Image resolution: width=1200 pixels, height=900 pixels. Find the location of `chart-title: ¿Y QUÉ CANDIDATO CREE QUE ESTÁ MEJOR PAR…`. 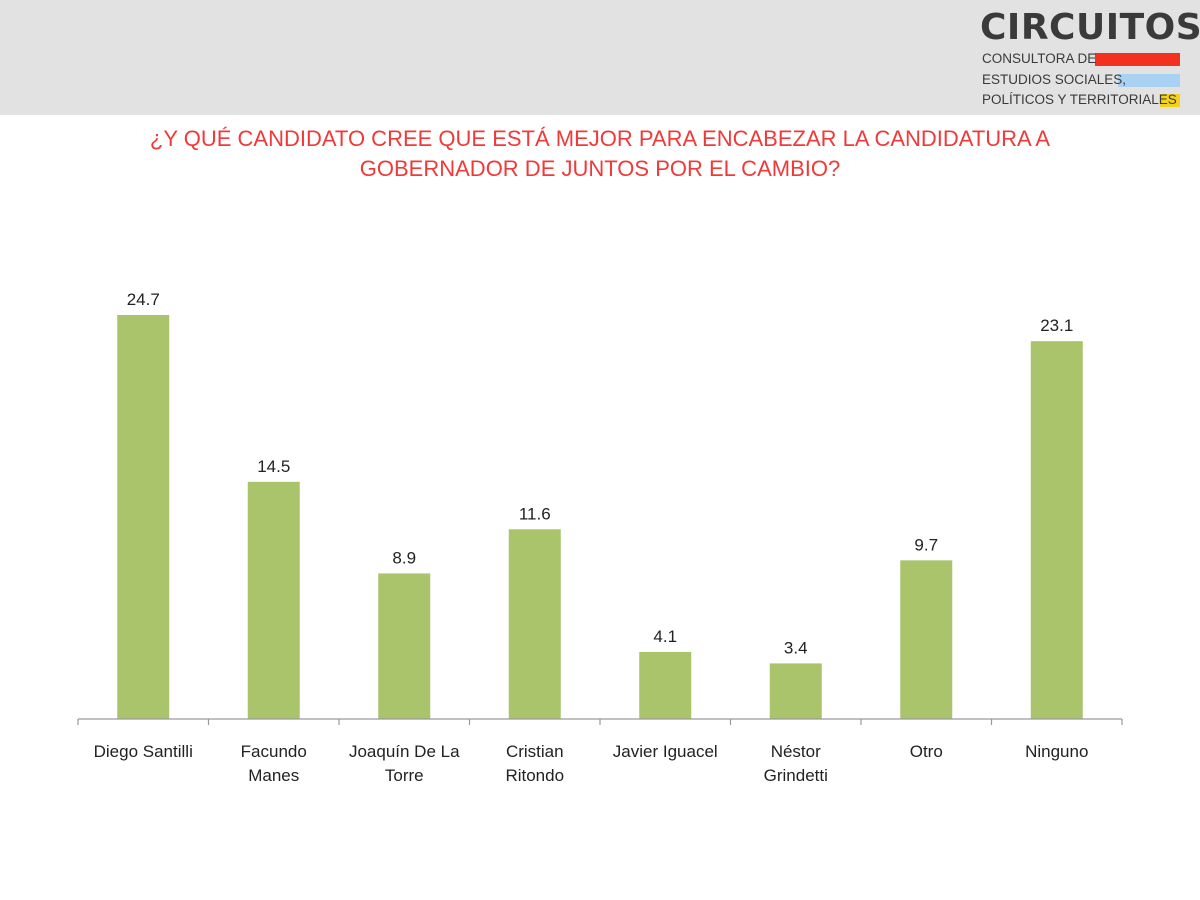

chart-title: ¿Y QUÉ CANDIDATO CREE QUE ESTÁ MEJOR PAR… is located at coordinates (600, 154).